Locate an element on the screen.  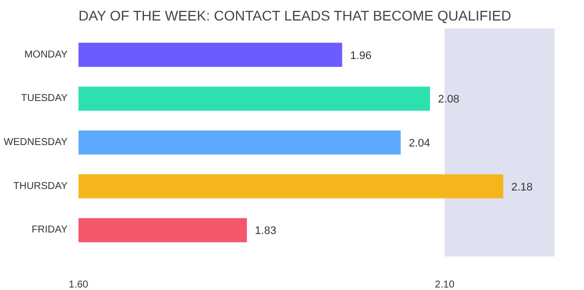
data-label: 1.83 is located at coordinates (265, 231).